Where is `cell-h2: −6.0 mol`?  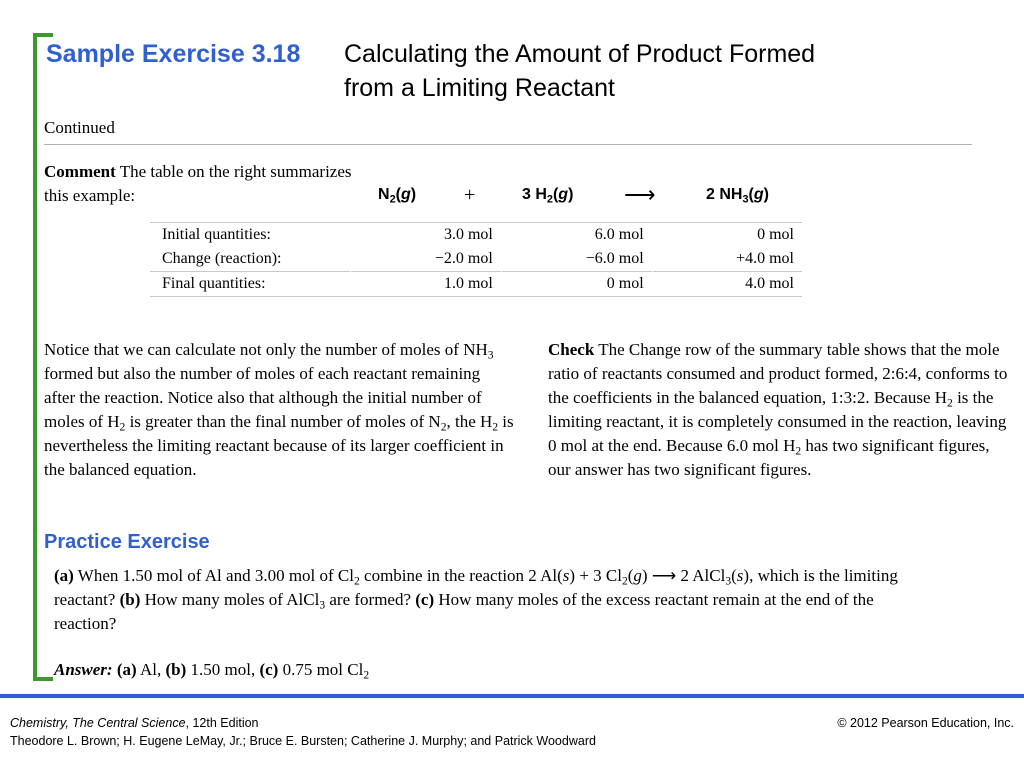 cell-h2: −6.0 mol is located at coordinates (576, 259).